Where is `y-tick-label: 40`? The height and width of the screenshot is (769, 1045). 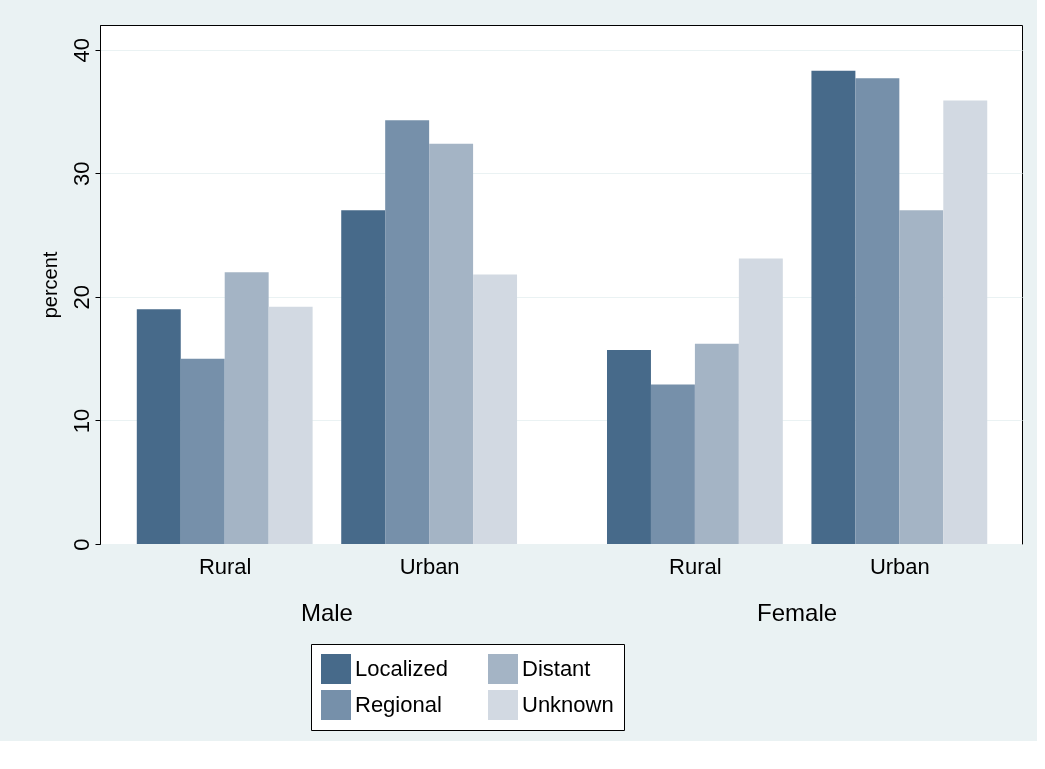
y-tick-label: 40 is located at coordinates (81, 50).